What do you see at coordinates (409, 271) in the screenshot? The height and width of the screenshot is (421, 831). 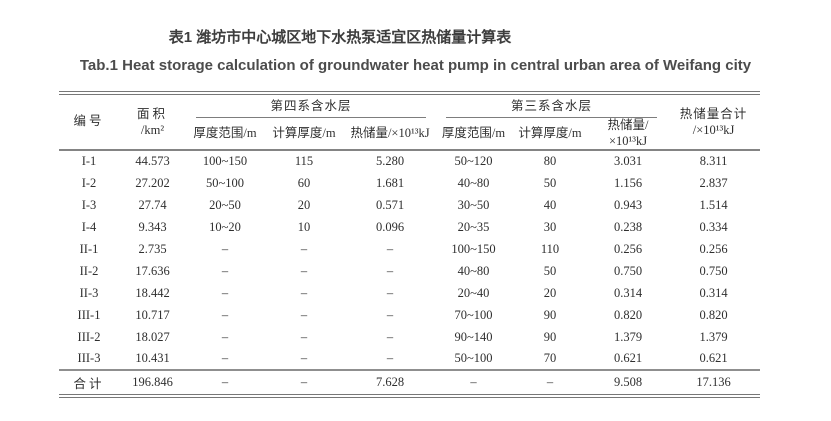 I see `table-row: II-2 17.636 – – – 40~80 50 0.750 0.750` at bounding box center [409, 271].